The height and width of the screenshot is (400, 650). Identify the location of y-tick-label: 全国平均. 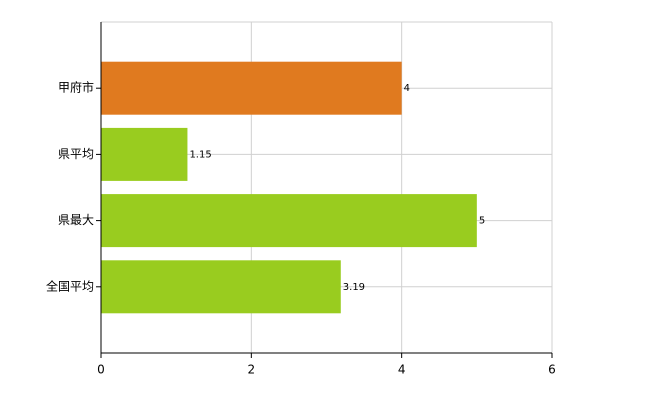
(70, 285).